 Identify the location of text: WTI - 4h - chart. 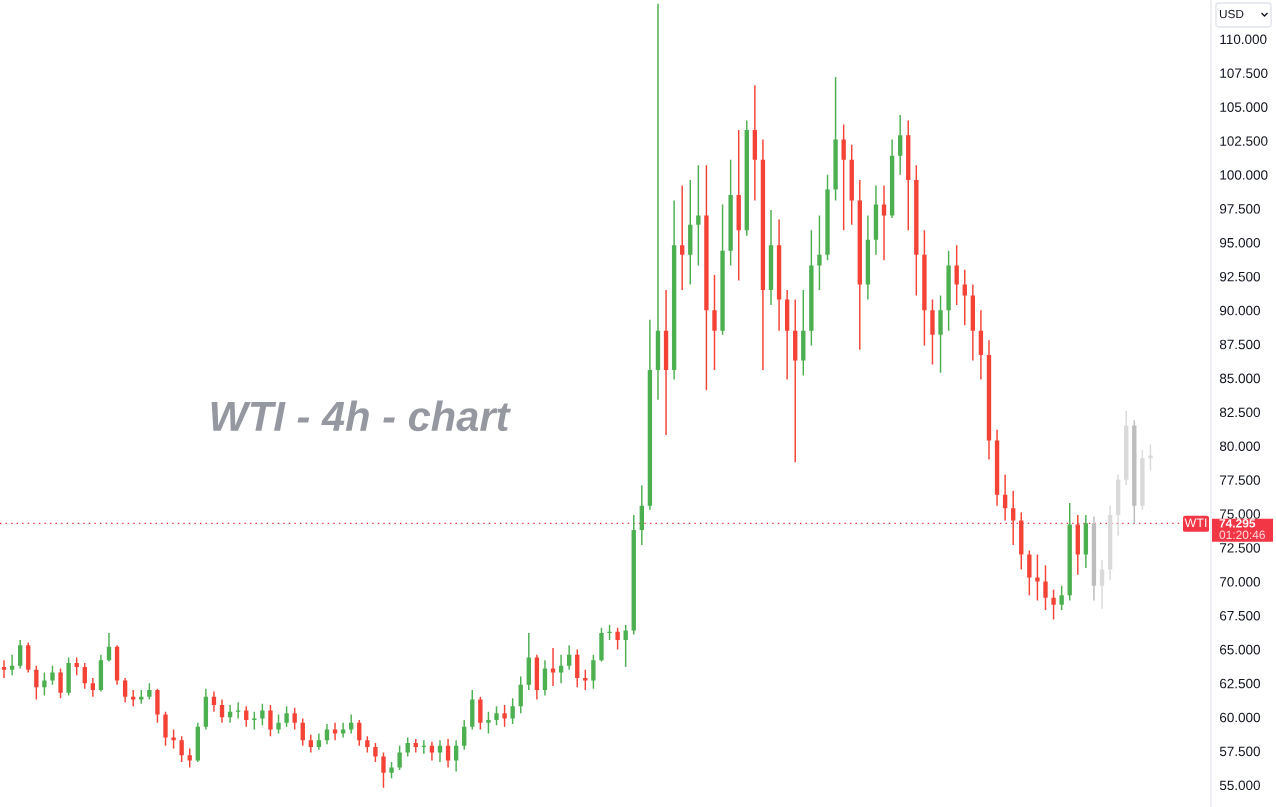
(361, 416).